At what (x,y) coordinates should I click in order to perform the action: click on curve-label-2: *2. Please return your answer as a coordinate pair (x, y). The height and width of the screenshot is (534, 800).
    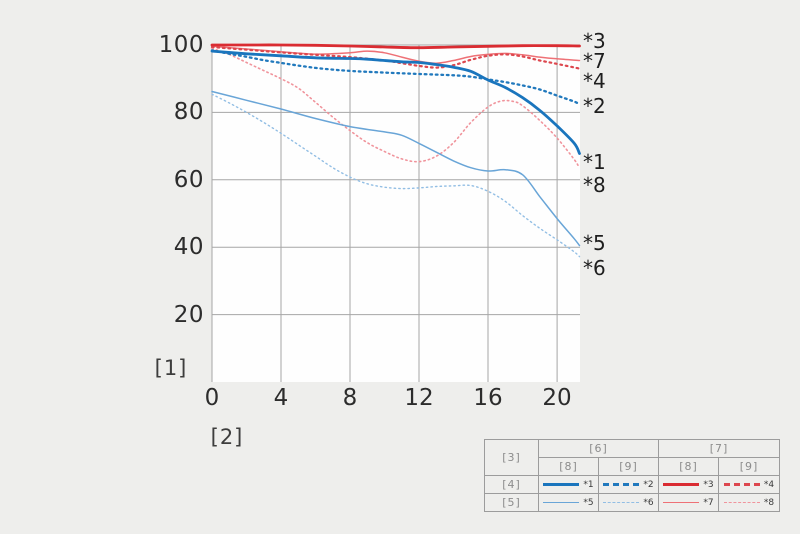
    Looking at the image, I should click on (594, 106).